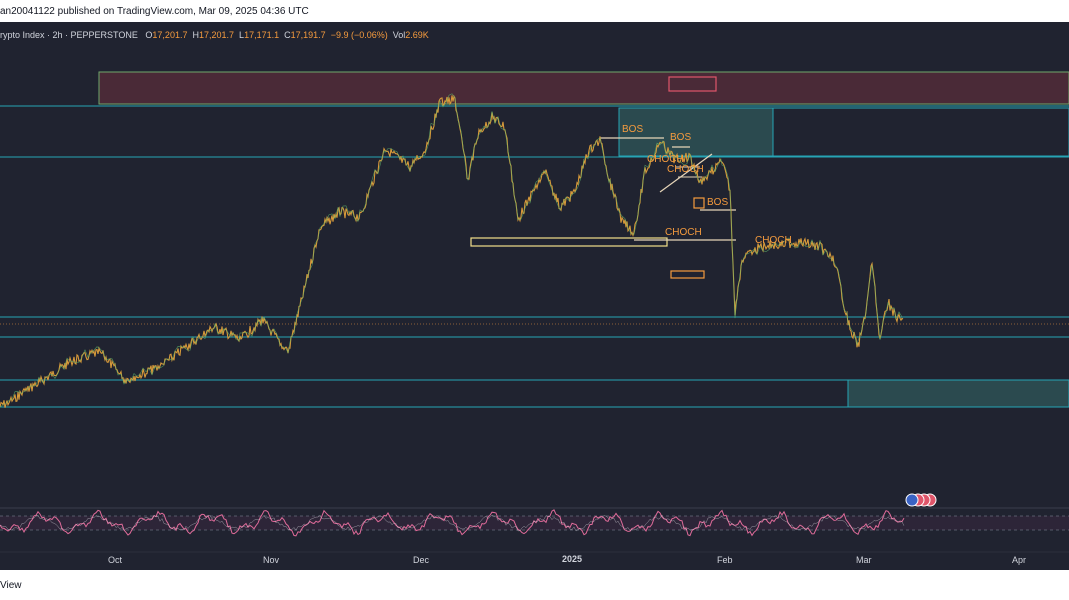 Image resolution: width=1069 pixels, height=600 pixels. Describe the element at coordinates (683, 232) in the screenshot. I see `choch-label-1: CHOCH` at that location.